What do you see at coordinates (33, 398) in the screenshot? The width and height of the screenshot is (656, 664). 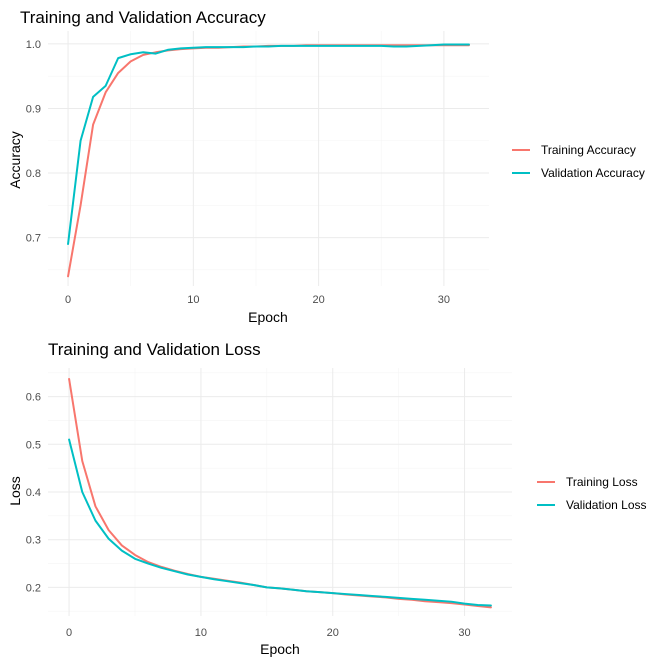 I see `loss-y-tick-label: 0.6` at bounding box center [33, 398].